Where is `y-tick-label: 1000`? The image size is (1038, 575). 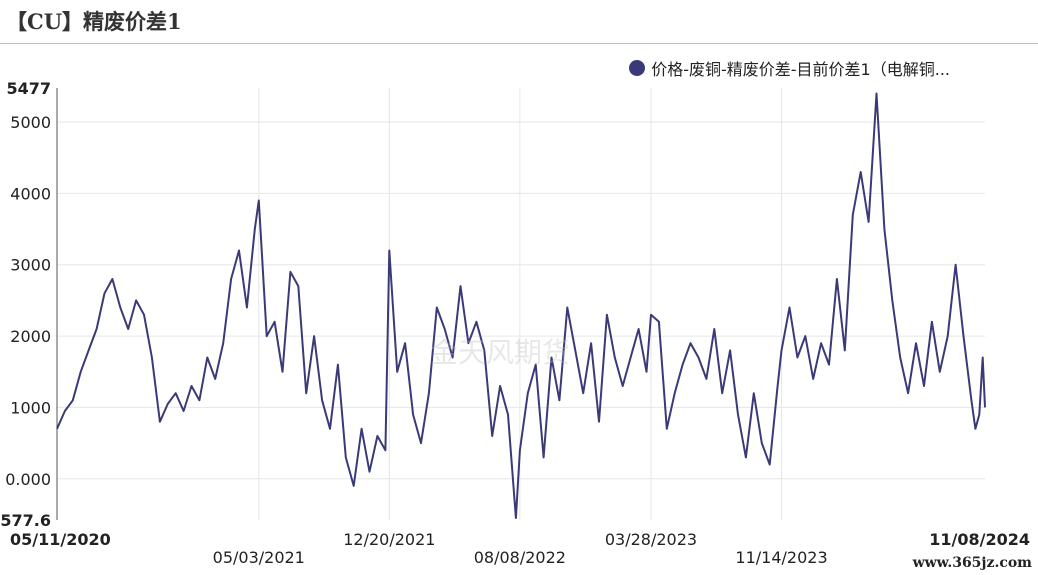
y-tick-label: 1000 is located at coordinates (30, 407).